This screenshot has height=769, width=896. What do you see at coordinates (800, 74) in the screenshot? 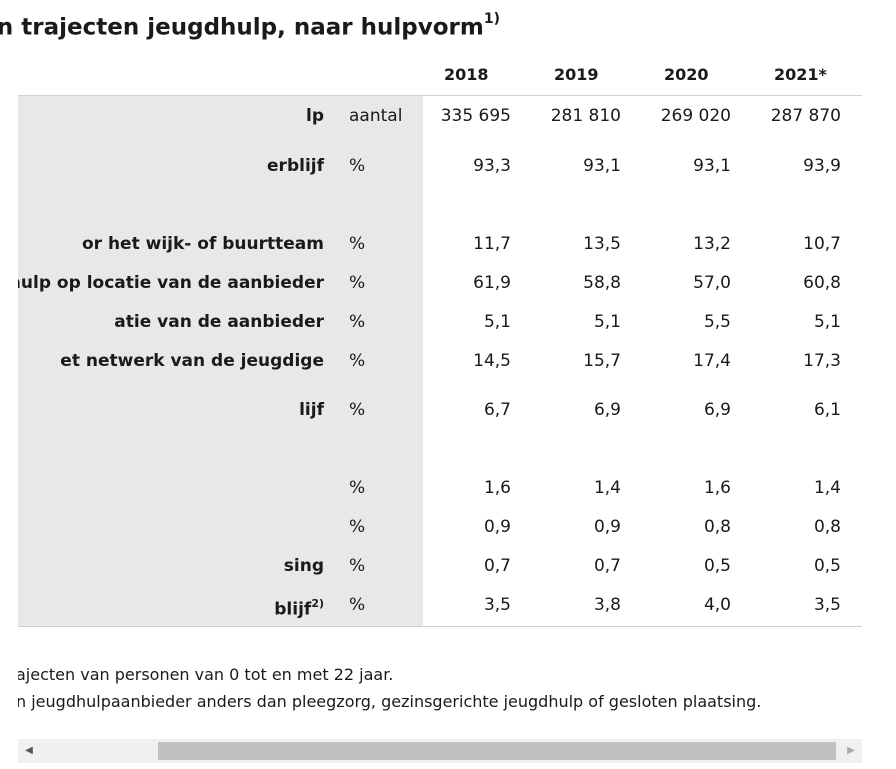
I see `column-header-2021: 2021*` at bounding box center [800, 74].